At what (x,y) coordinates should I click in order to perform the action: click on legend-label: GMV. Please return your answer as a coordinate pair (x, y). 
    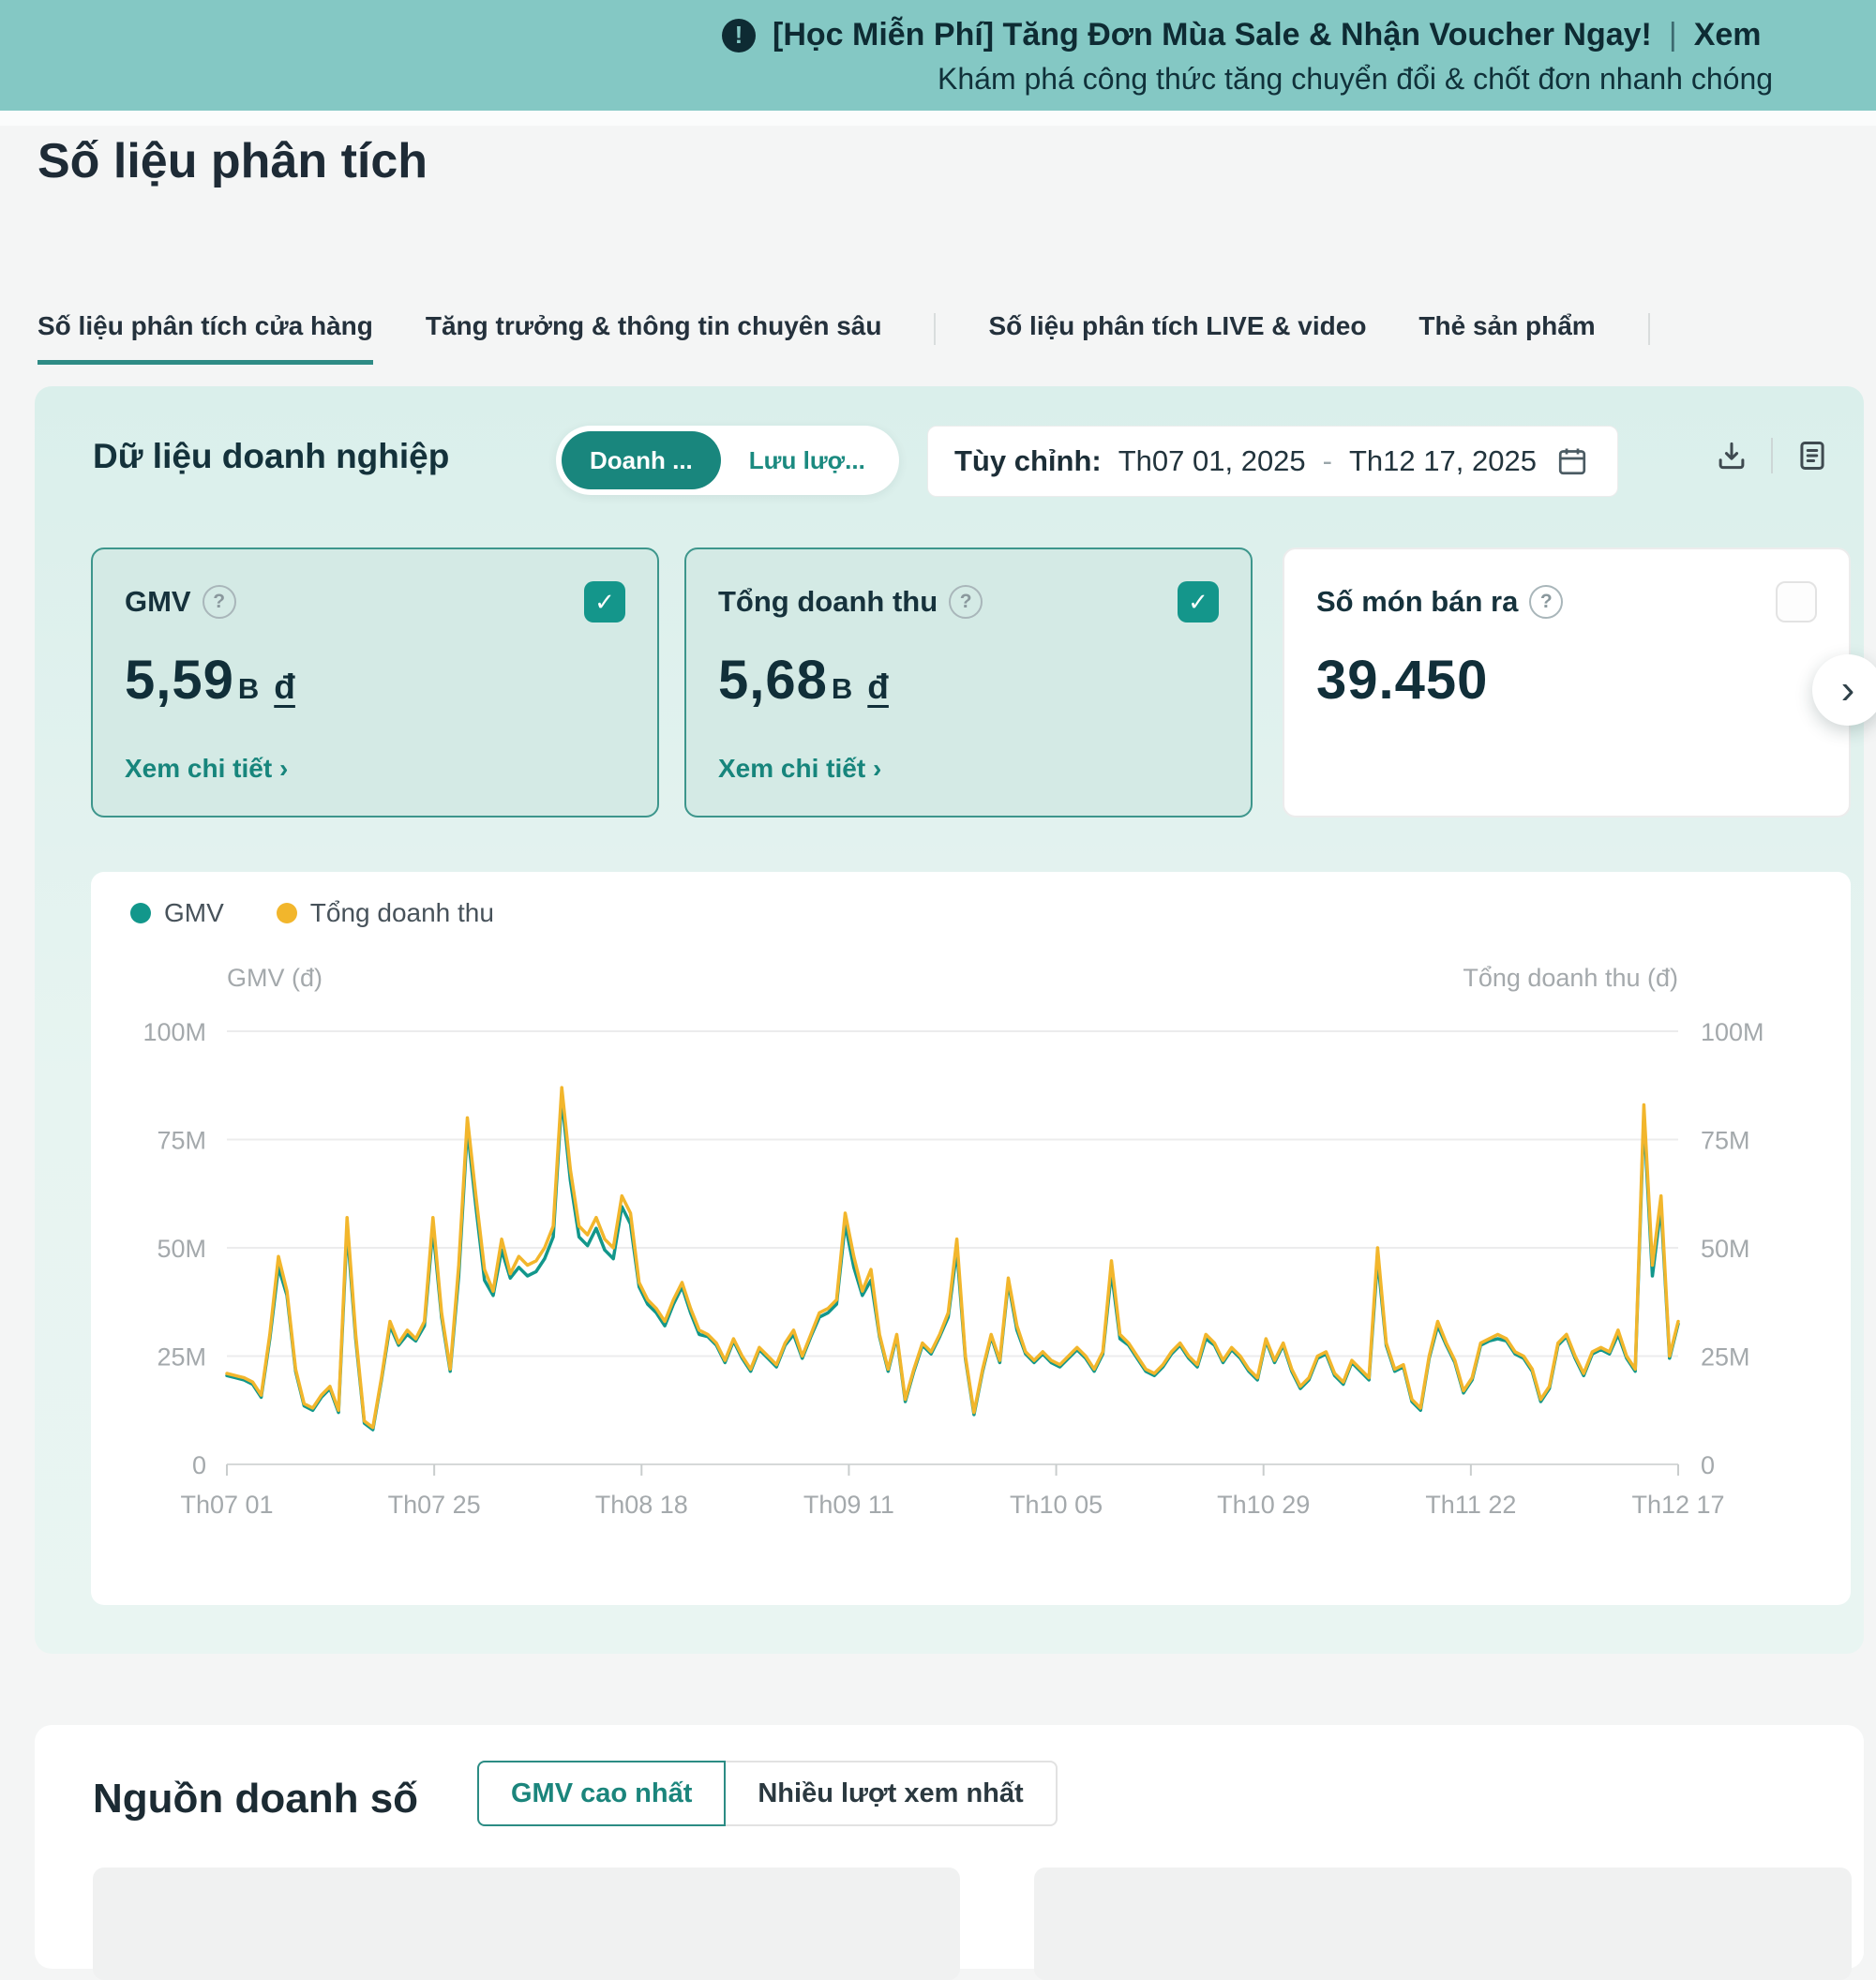
    Looking at the image, I should click on (194, 912).